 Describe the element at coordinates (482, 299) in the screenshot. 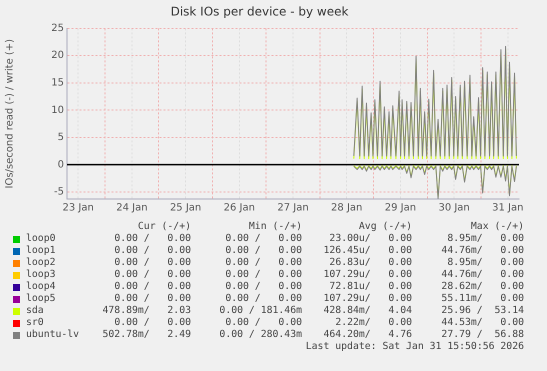

I see `text: 55.11m/ 0.00` at that location.